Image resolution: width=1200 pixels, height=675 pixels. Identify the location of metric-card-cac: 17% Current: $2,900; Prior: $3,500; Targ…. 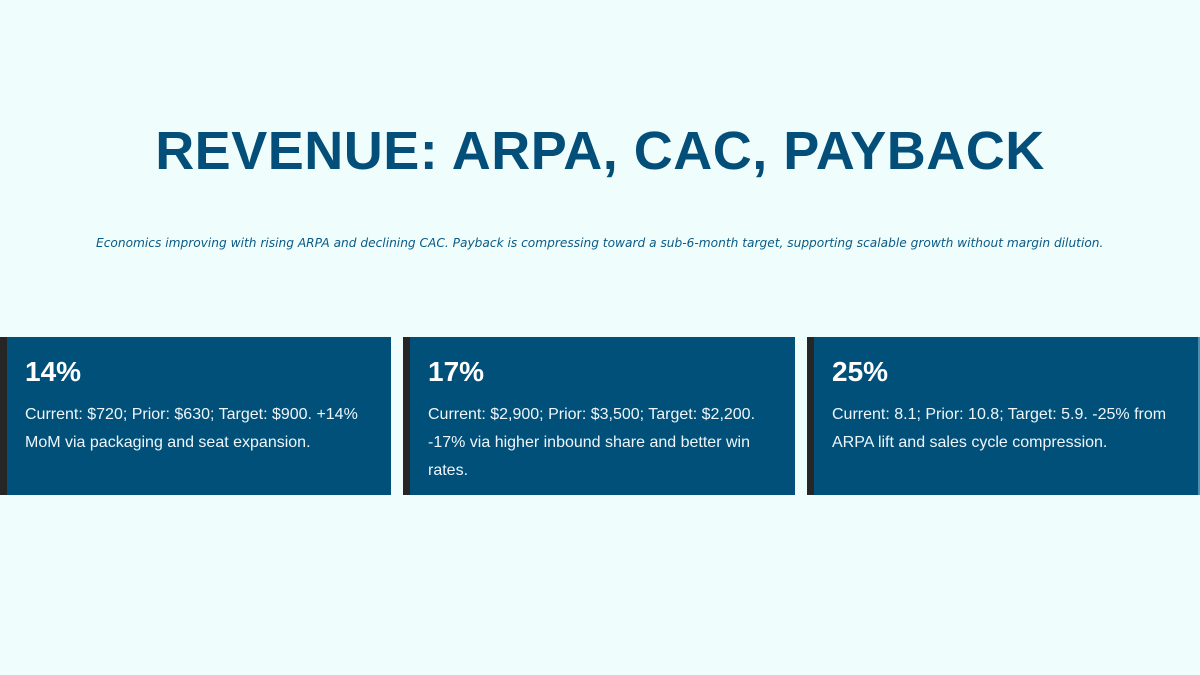
(599, 416).